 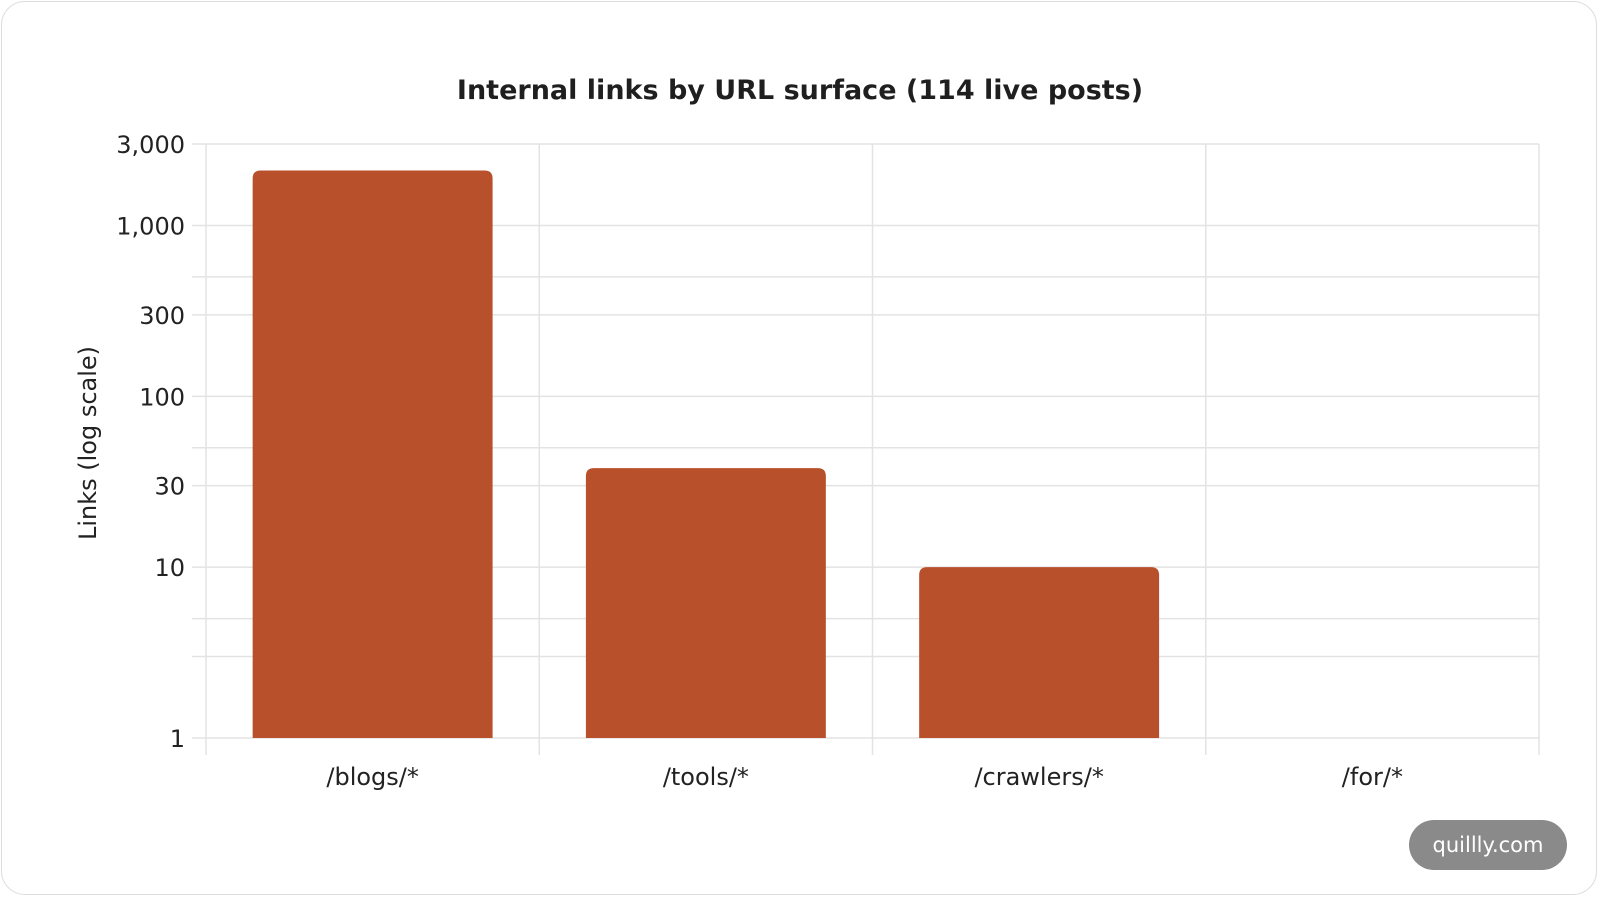 I want to click on y-tick-label: 10, so click(x=169, y=568).